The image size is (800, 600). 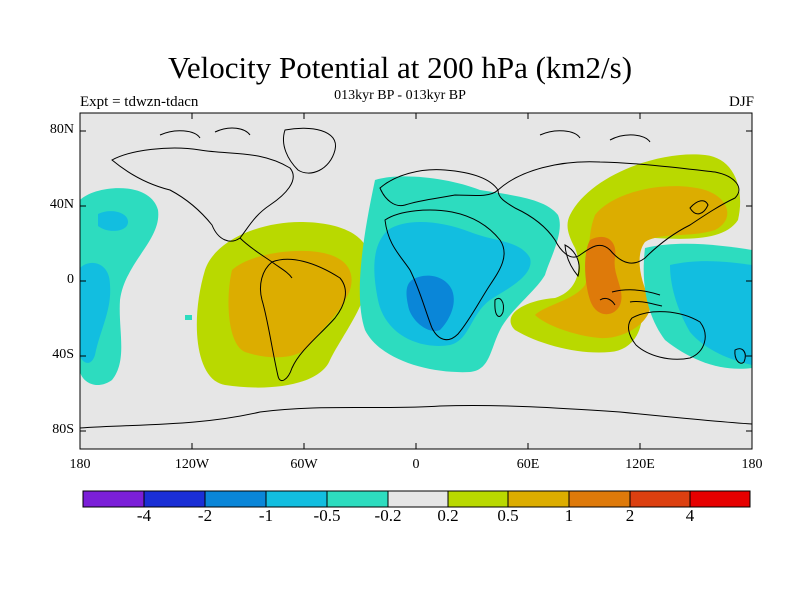 I want to click on chart-subtitle: 013kyr BP - 013kyr BP, so click(x=400, y=95).